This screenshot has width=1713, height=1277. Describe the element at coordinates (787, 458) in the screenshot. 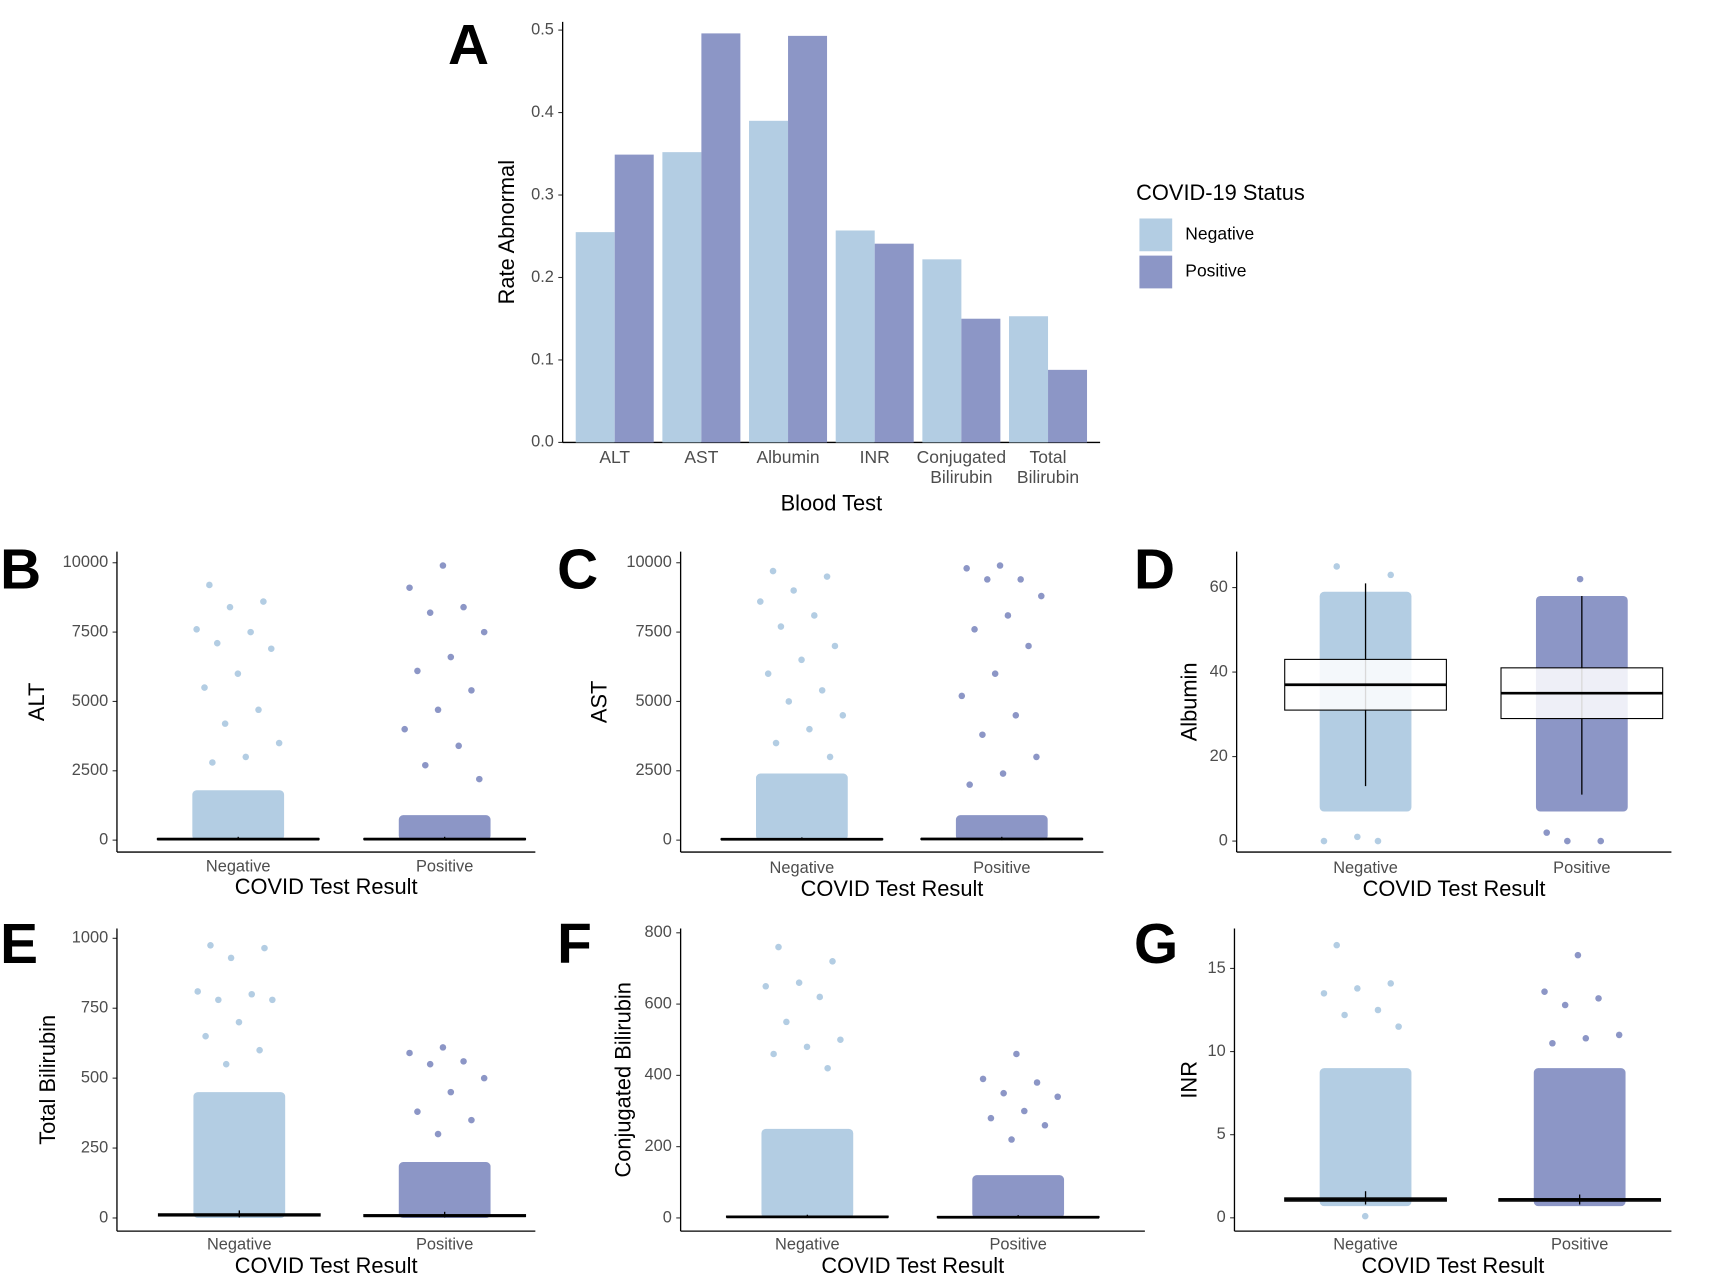

I see `x-tick-label-box: Albumin` at that location.